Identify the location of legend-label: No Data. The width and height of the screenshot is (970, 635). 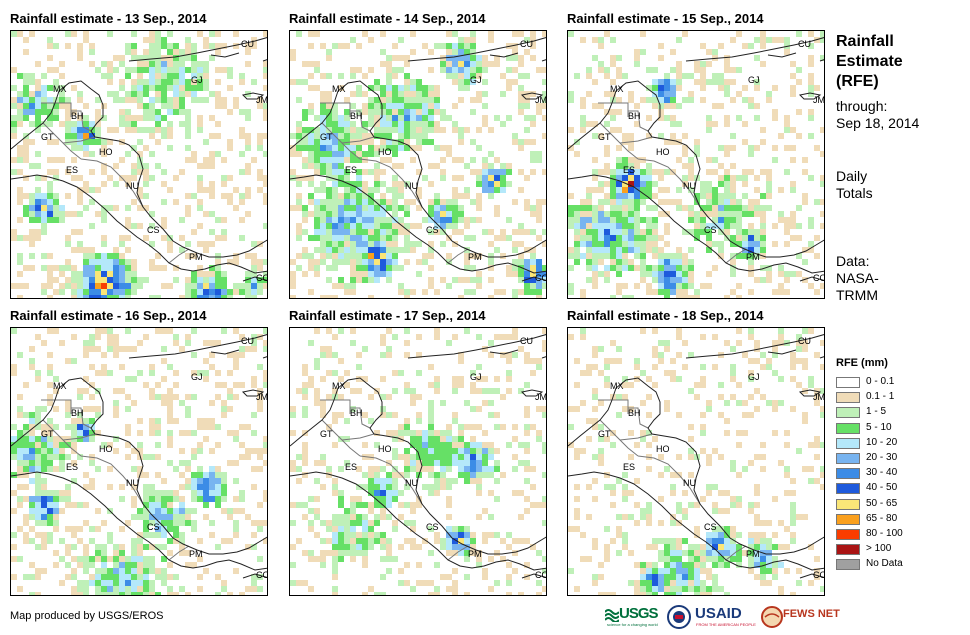
(884, 564).